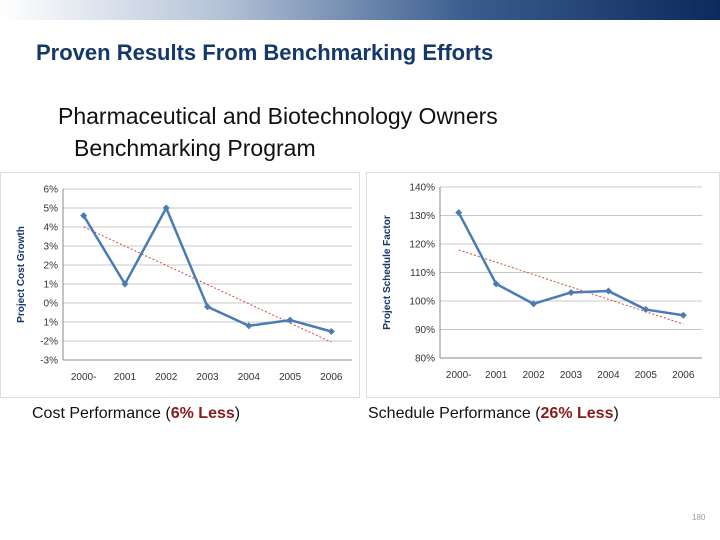 This screenshot has height=540, width=720. Describe the element at coordinates (422, 188) in the screenshot. I see `y-tick-label: 140%` at that location.